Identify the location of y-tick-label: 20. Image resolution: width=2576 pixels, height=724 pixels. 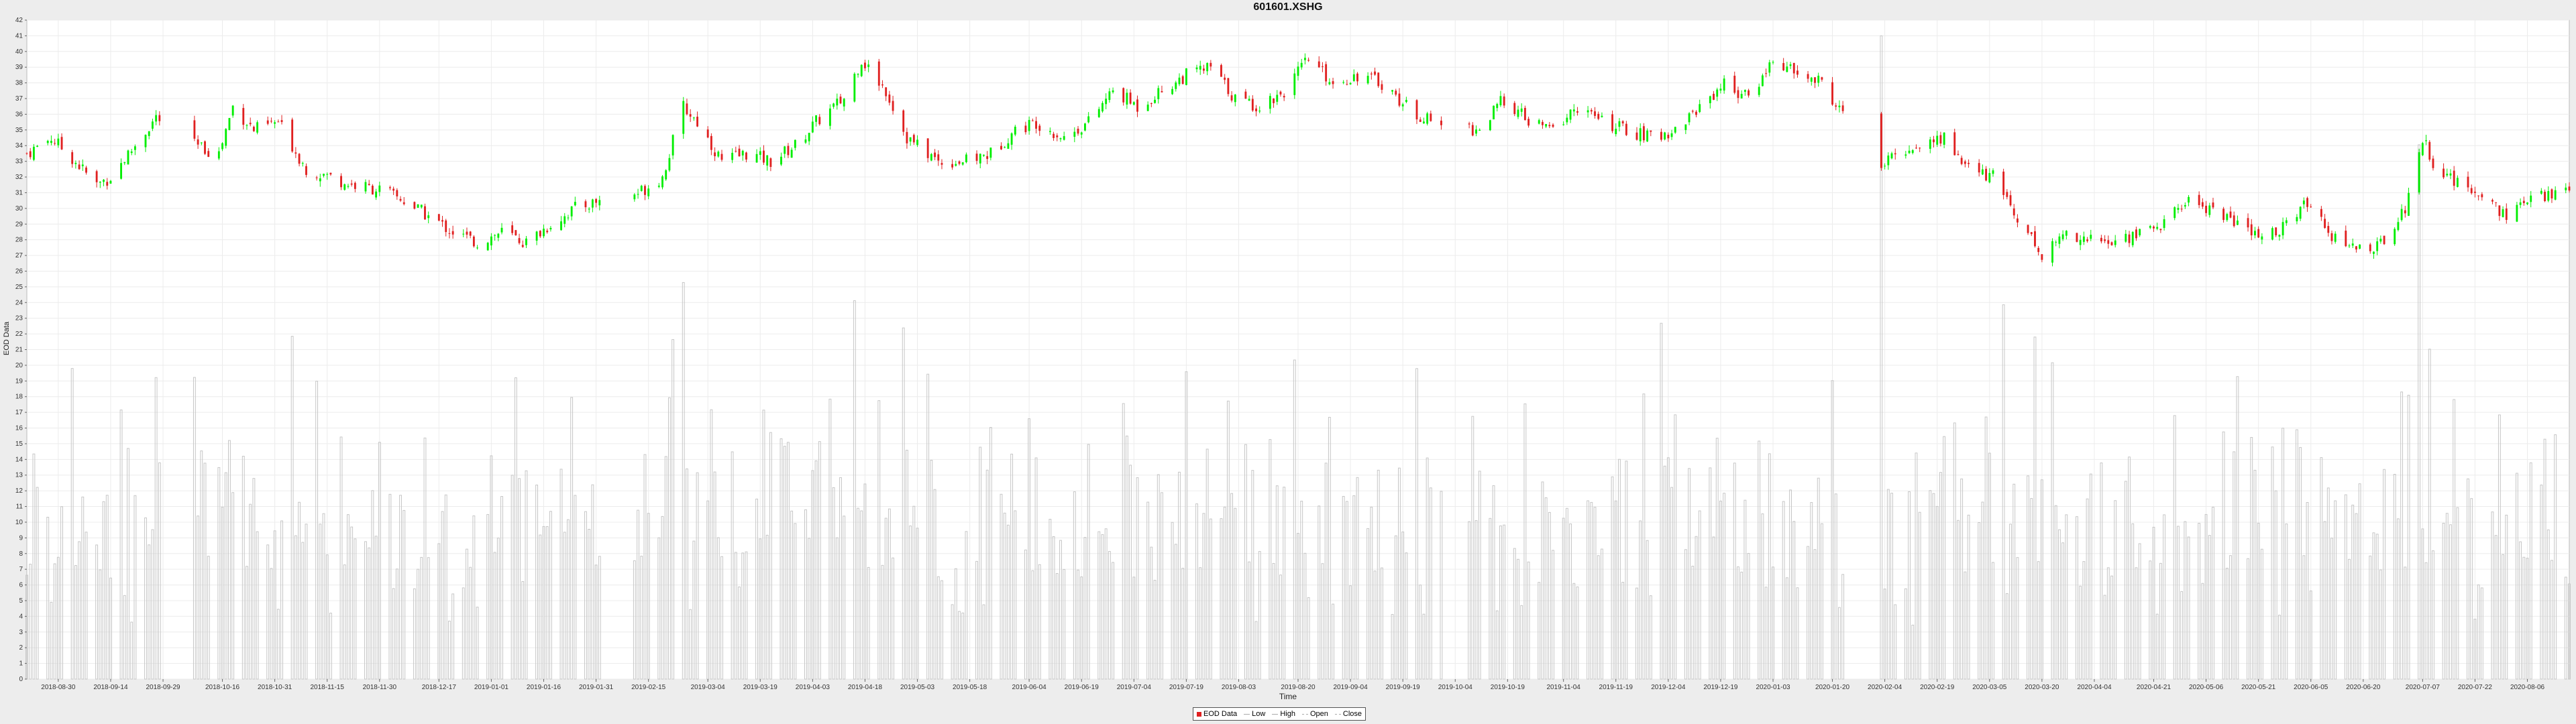
(19, 365).